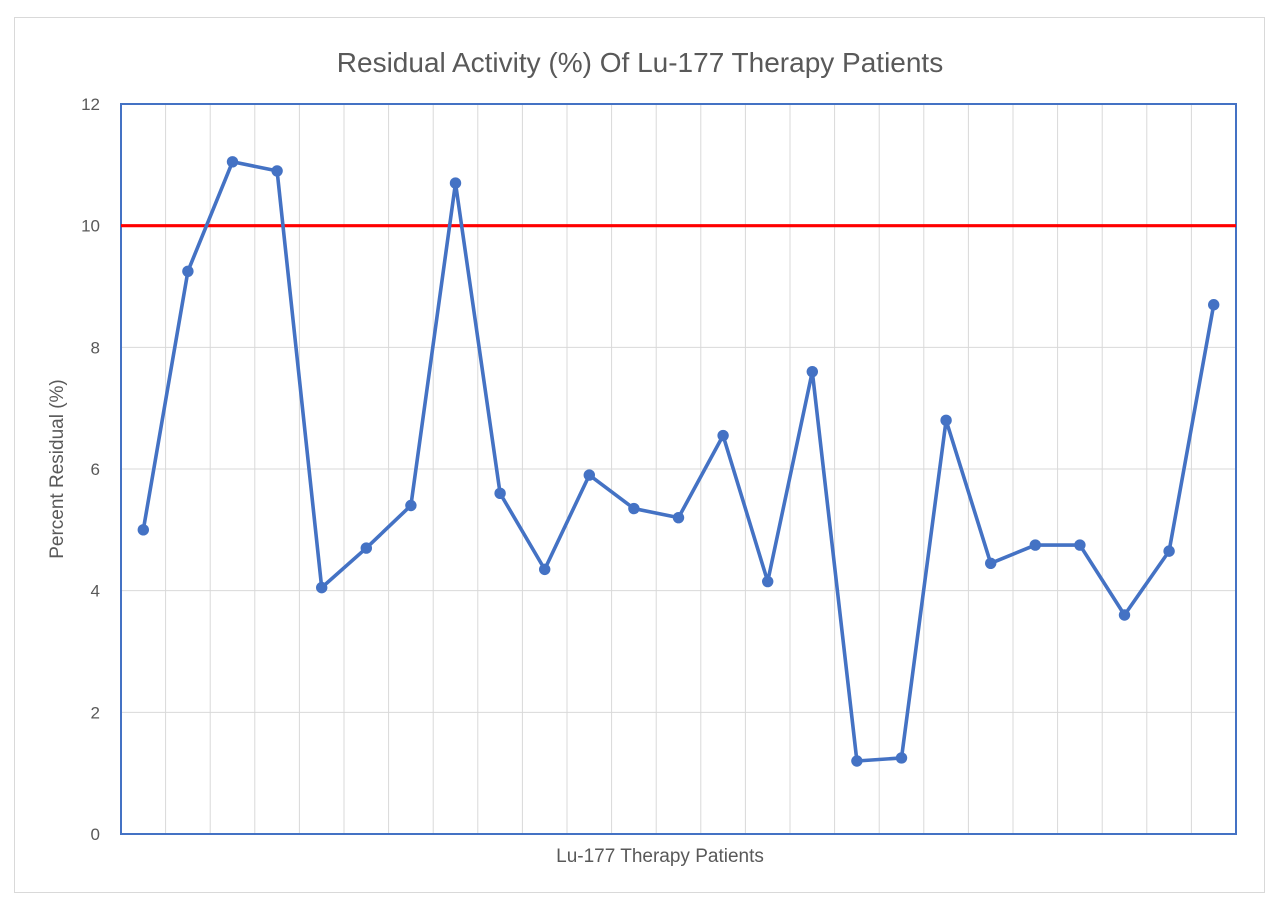  Describe the element at coordinates (57, 469) in the screenshot. I see `y-axis-title: Percent Residual (%)` at that location.